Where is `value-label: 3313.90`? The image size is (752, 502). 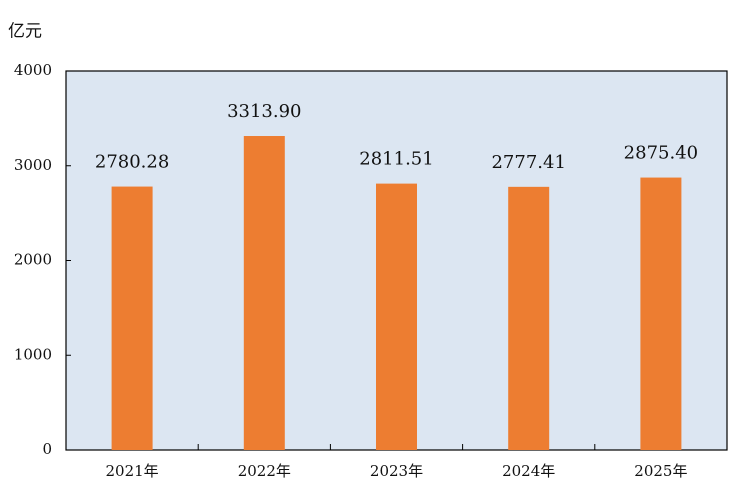 value-label: 3313.90 is located at coordinates (264, 111).